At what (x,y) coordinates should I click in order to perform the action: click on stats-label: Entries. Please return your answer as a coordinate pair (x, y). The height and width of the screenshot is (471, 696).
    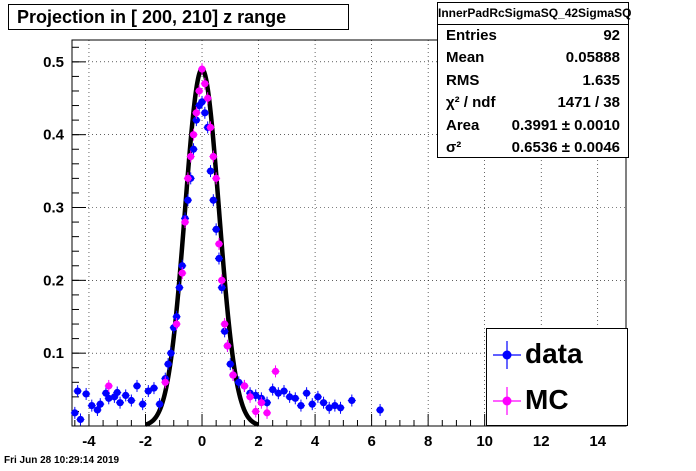
    Looking at the image, I should click on (471, 35).